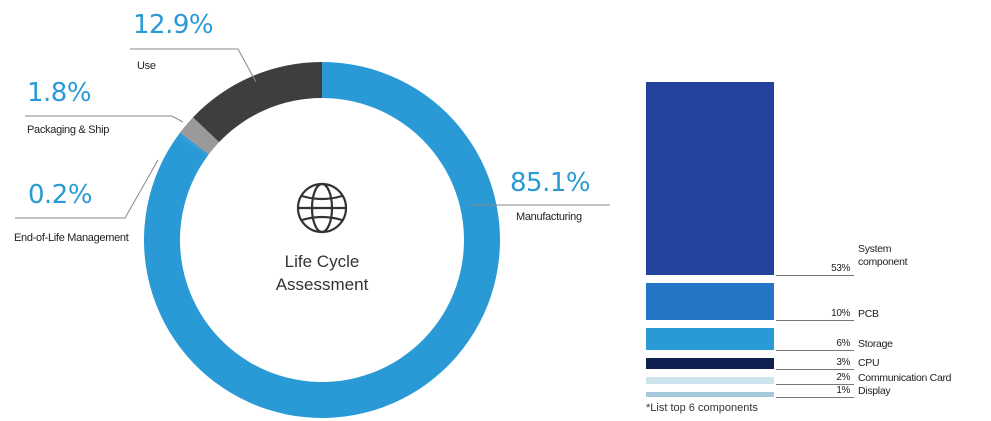 The image size is (991, 421). What do you see at coordinates (840, 269) in the screenshot?
I see `bar-value-system-component: 53%` at bounding box center [840, 269].